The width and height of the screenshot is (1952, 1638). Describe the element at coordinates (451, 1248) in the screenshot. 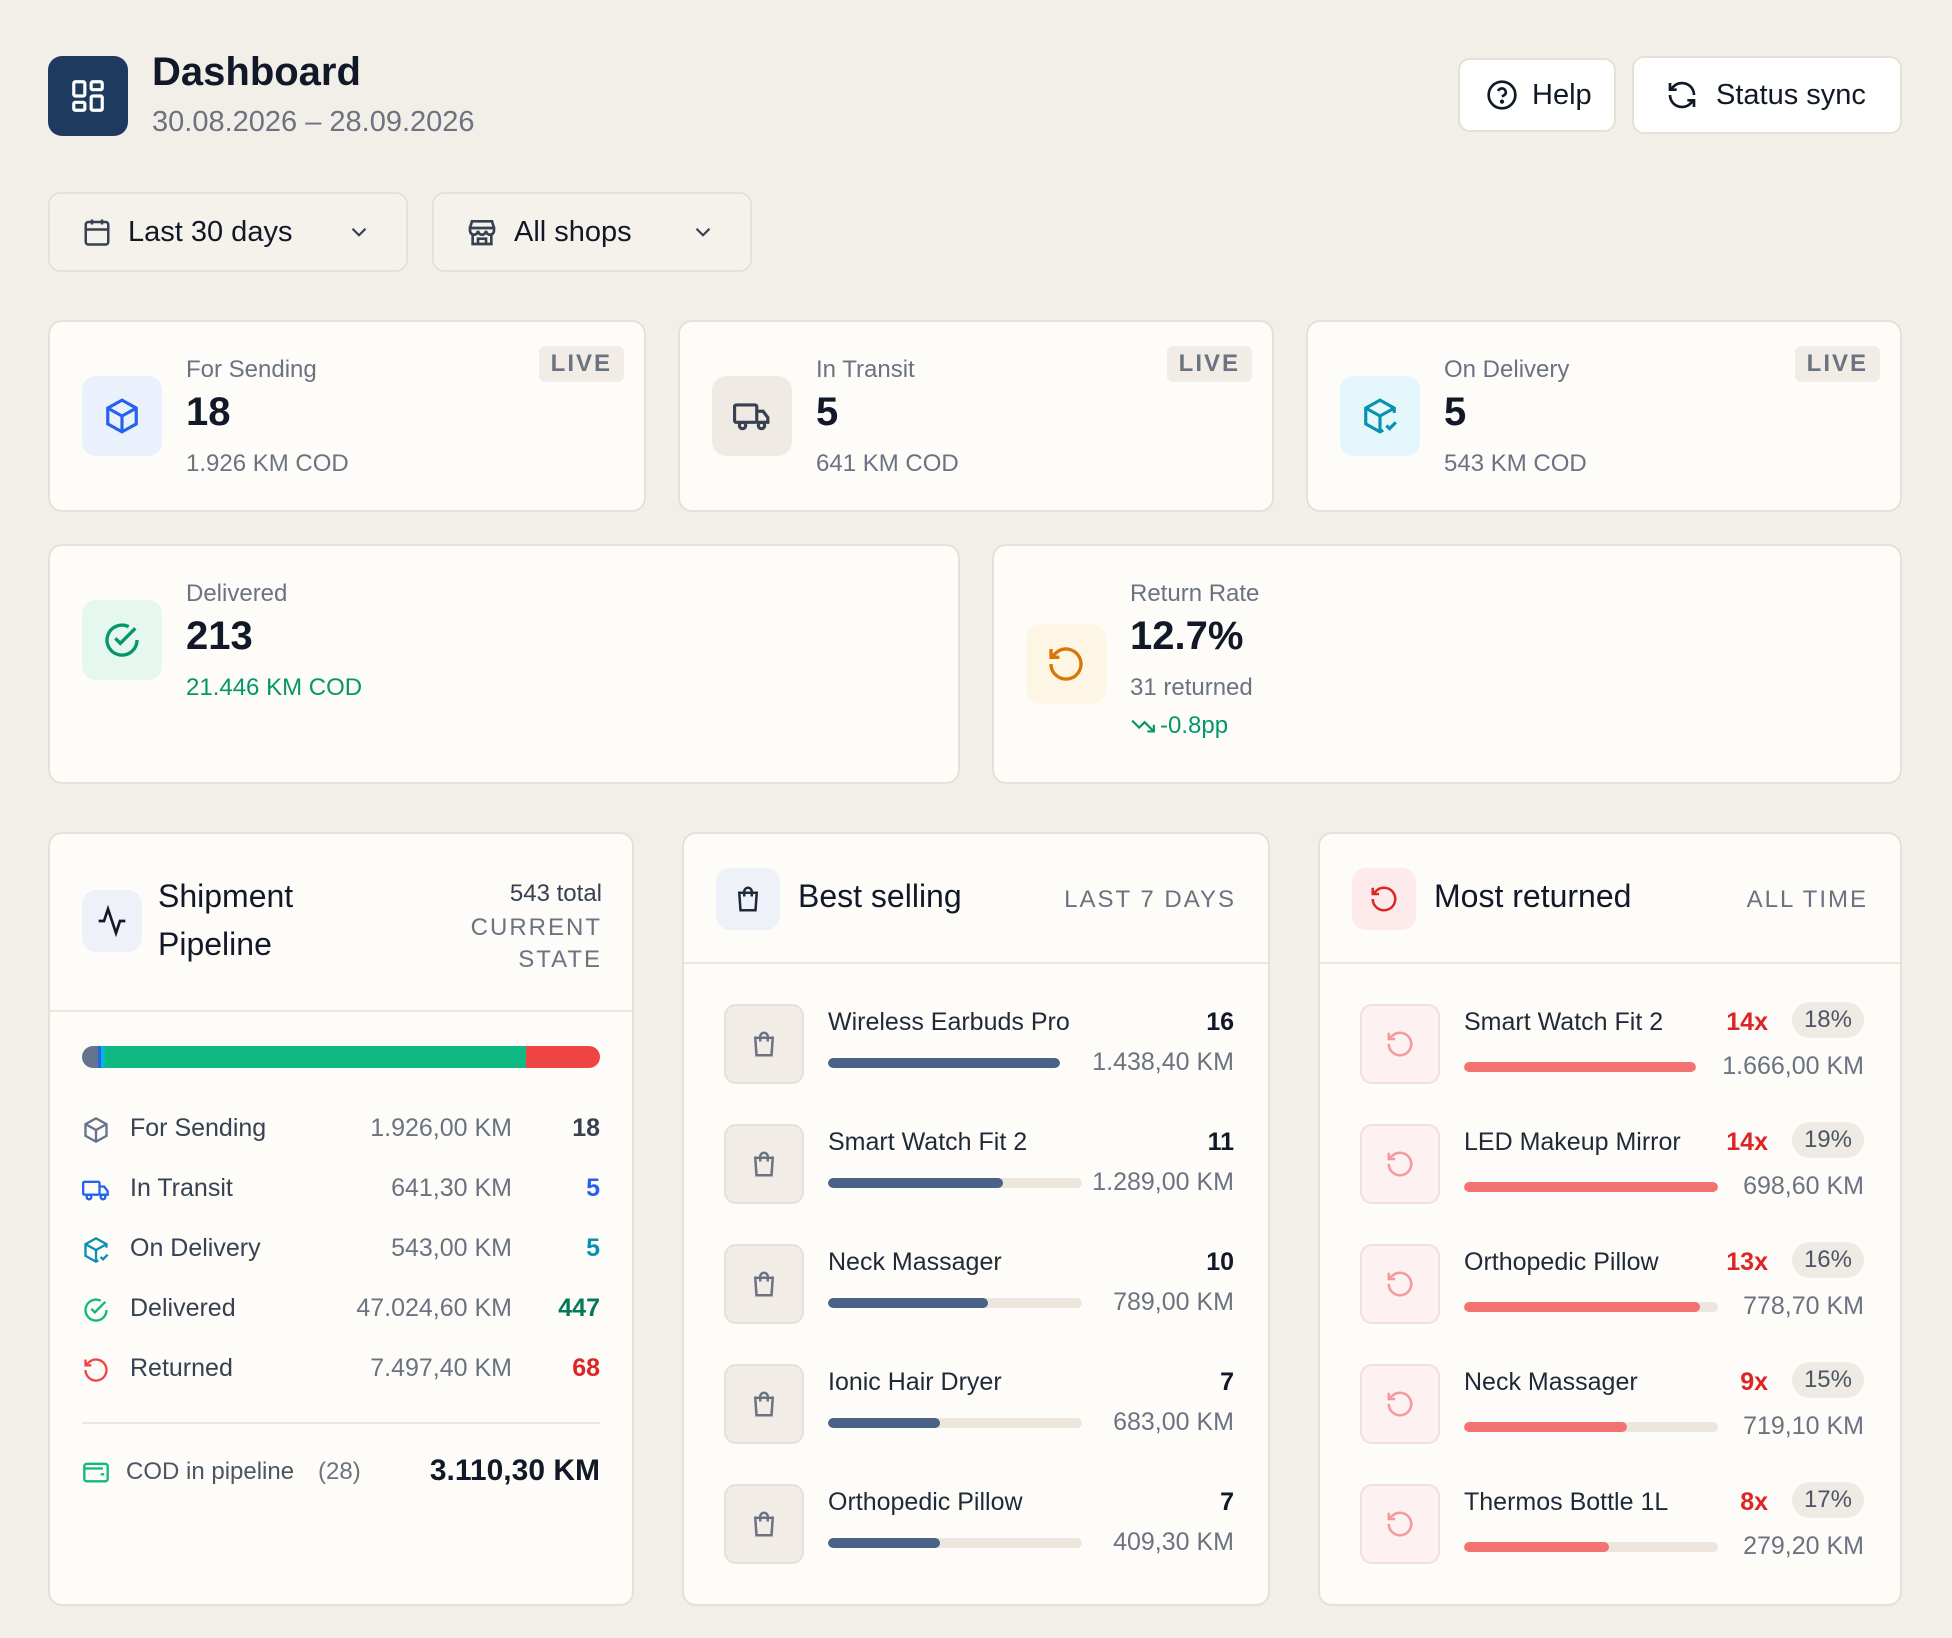

I see `row-amount: 543,00 KM` at that location.